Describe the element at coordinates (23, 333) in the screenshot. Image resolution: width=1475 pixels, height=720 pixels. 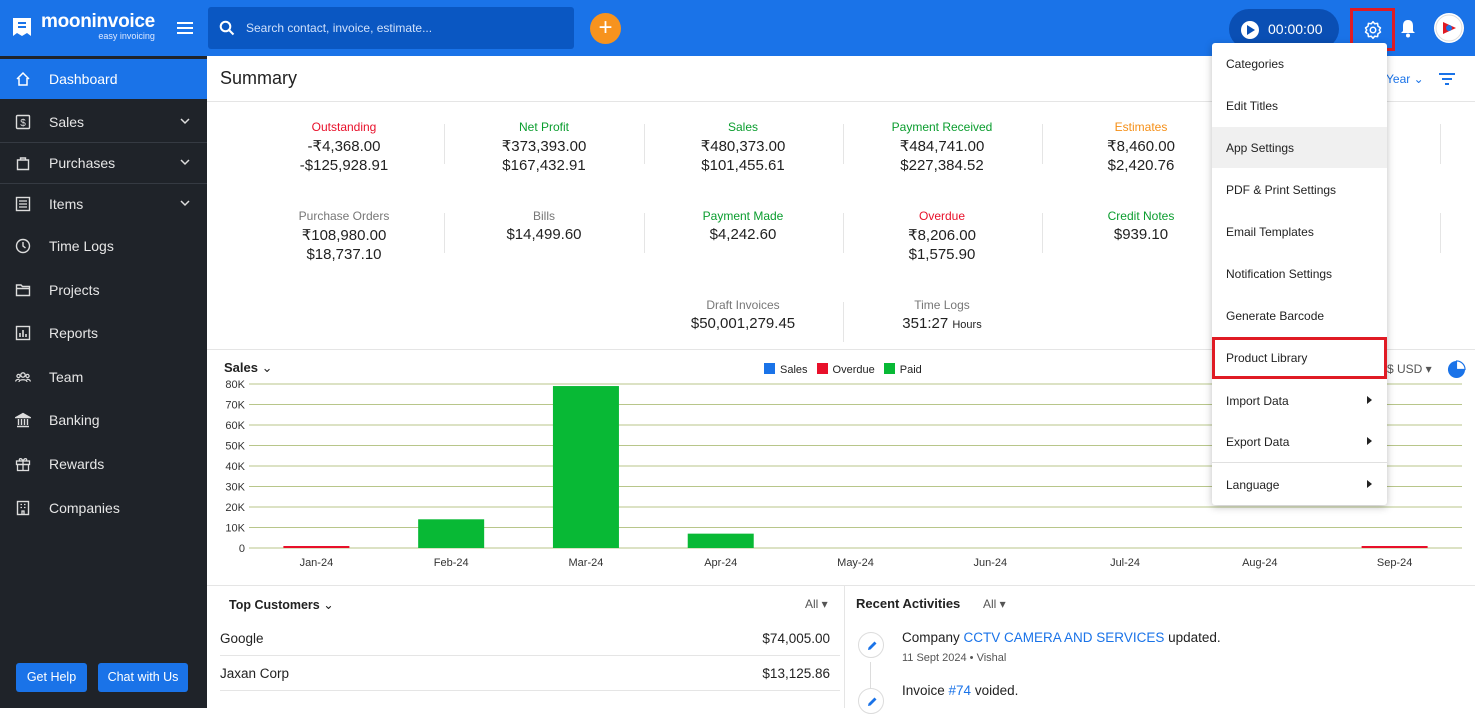
I see `report-icon` at that location.